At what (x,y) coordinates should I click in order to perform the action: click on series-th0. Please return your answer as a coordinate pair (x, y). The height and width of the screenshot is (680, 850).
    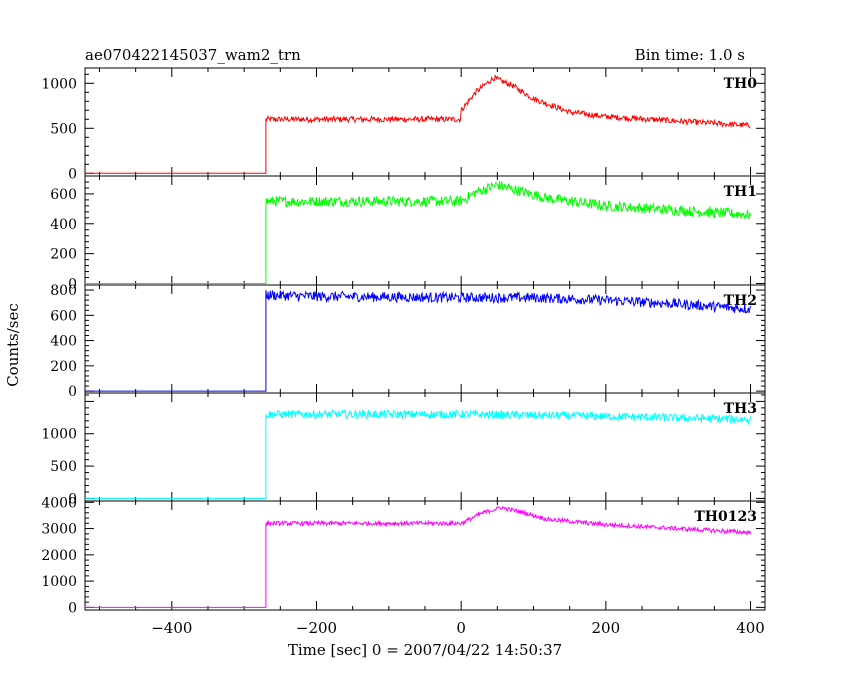
    Looking at the image, I should click on (418, 124).